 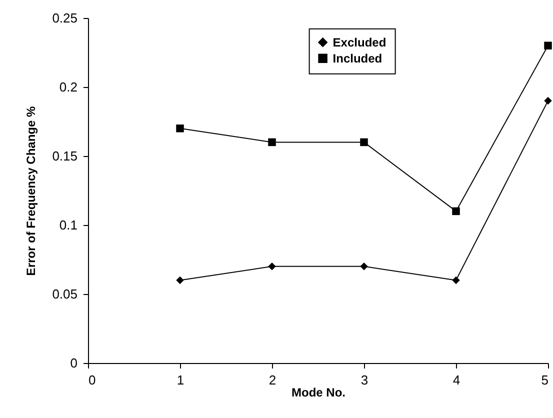 I want to click on legend-label: Included, so click(x=357, y=58).